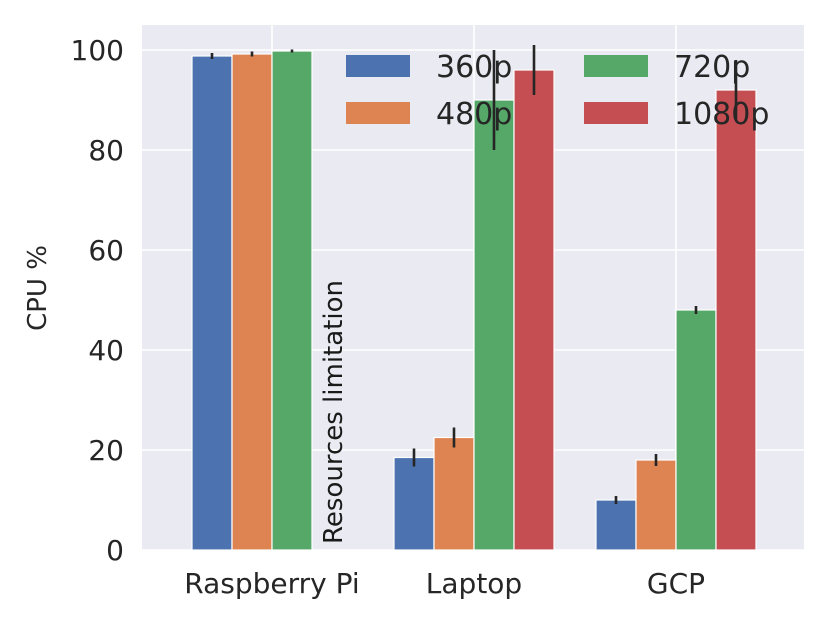  What do you see at coordinates (106, 250) in the screenshot?
I see `y-tick-label: 60` at bounding box center [106, 250].